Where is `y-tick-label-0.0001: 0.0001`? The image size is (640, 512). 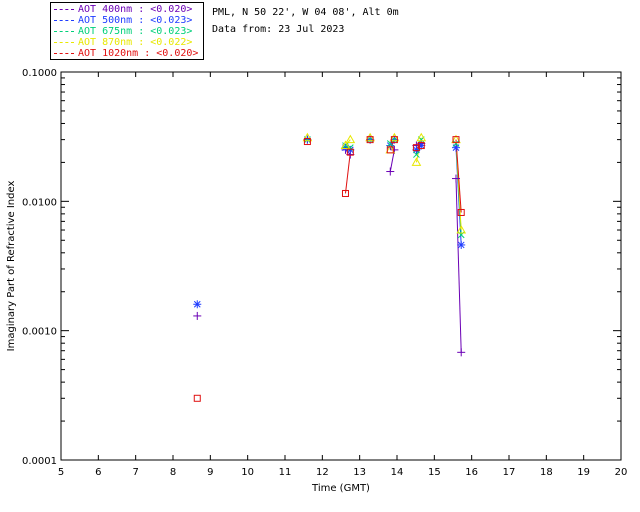
y-tick-label-0.0001: 0.0001 is located at coordinates (39, 461).